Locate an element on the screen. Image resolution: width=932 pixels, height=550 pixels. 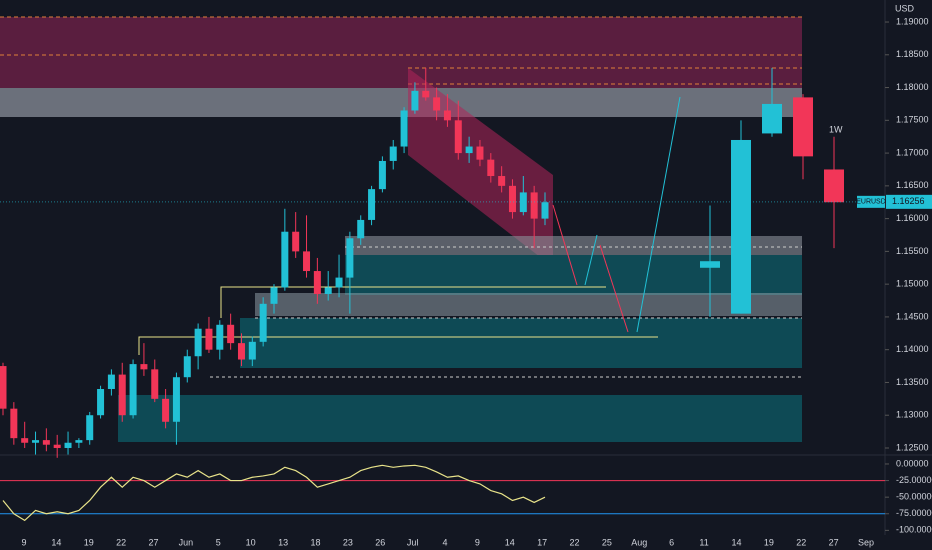
x-tick-label: 11 is located at coordinates (703, 542).